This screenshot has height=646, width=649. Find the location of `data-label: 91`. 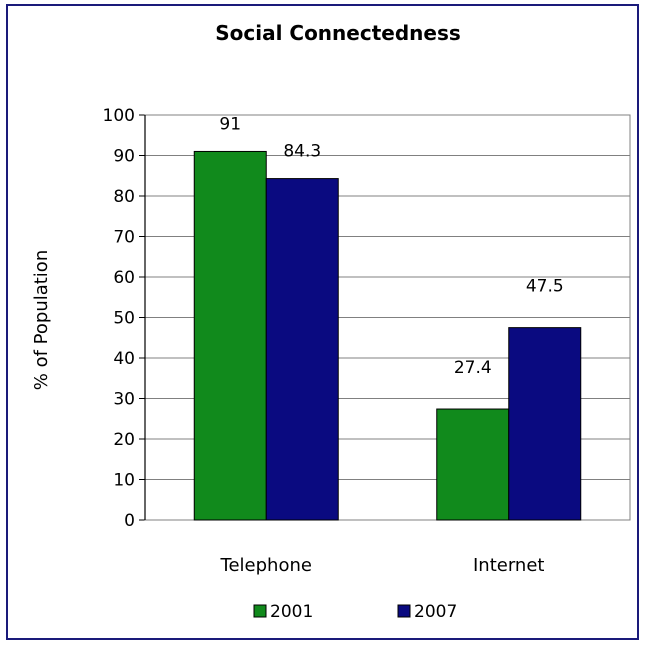

data-label: 91 is located at coordinates (230, 124).